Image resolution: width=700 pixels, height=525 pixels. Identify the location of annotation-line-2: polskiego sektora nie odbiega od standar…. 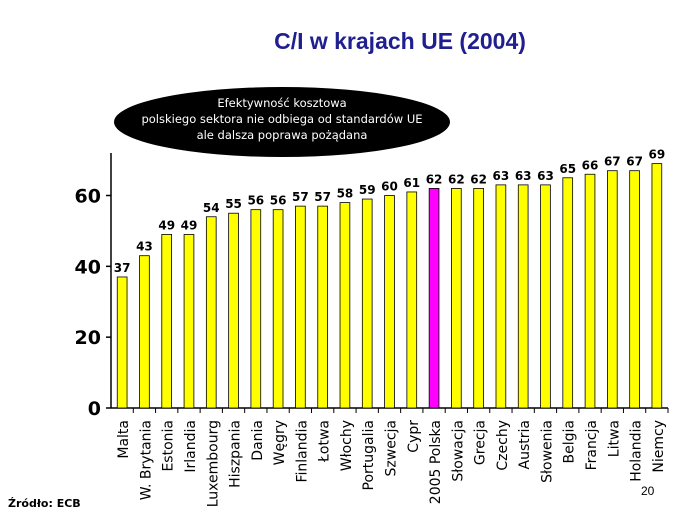
(281, 119).